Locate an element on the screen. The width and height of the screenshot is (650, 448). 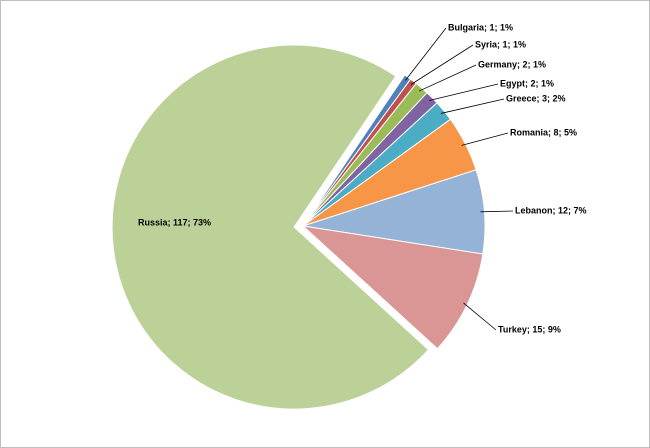
data-label: Bulgaria; 1; 1% is located at coordinates (480, 27).